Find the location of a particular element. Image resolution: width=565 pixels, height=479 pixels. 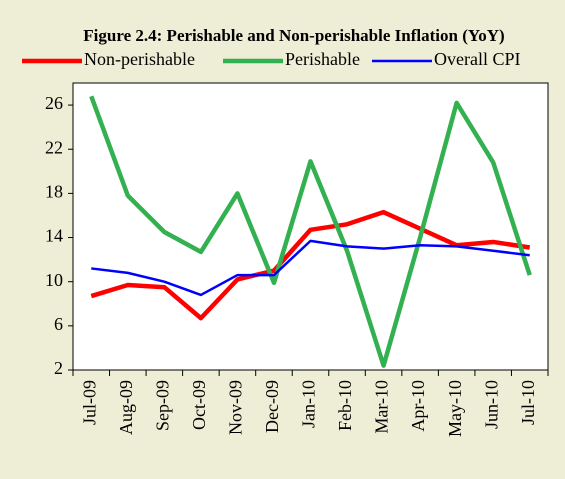

legend-label: Overall CPI is located at coordinates (477, 59).